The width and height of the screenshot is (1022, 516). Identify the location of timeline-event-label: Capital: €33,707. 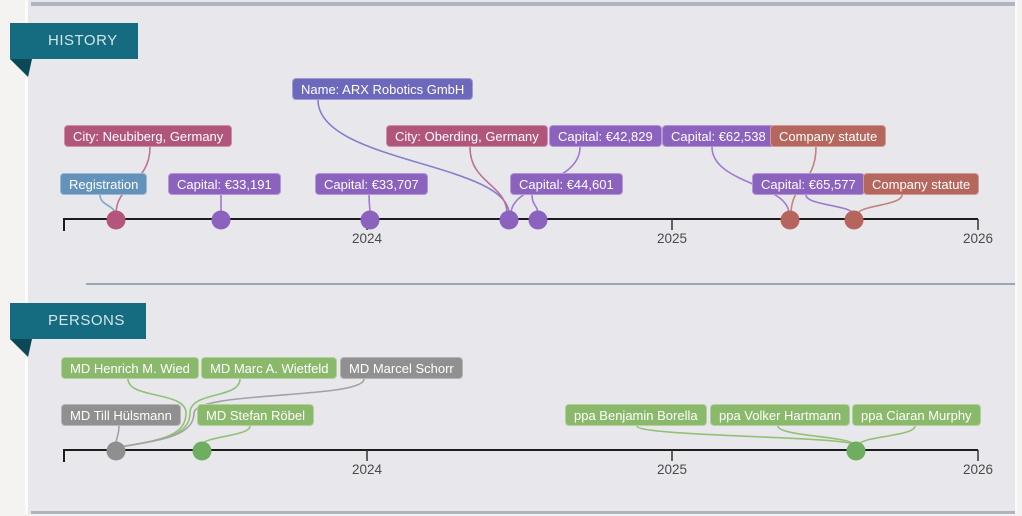
(371, 184).